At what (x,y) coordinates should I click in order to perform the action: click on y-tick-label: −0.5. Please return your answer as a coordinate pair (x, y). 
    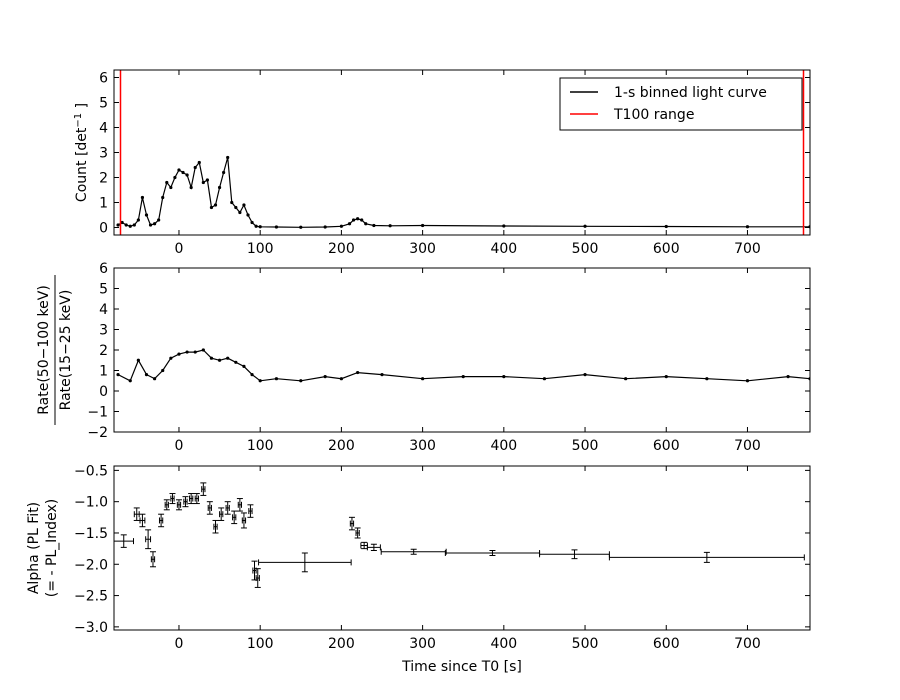
    Looking at the image, I should click on (91, 471).